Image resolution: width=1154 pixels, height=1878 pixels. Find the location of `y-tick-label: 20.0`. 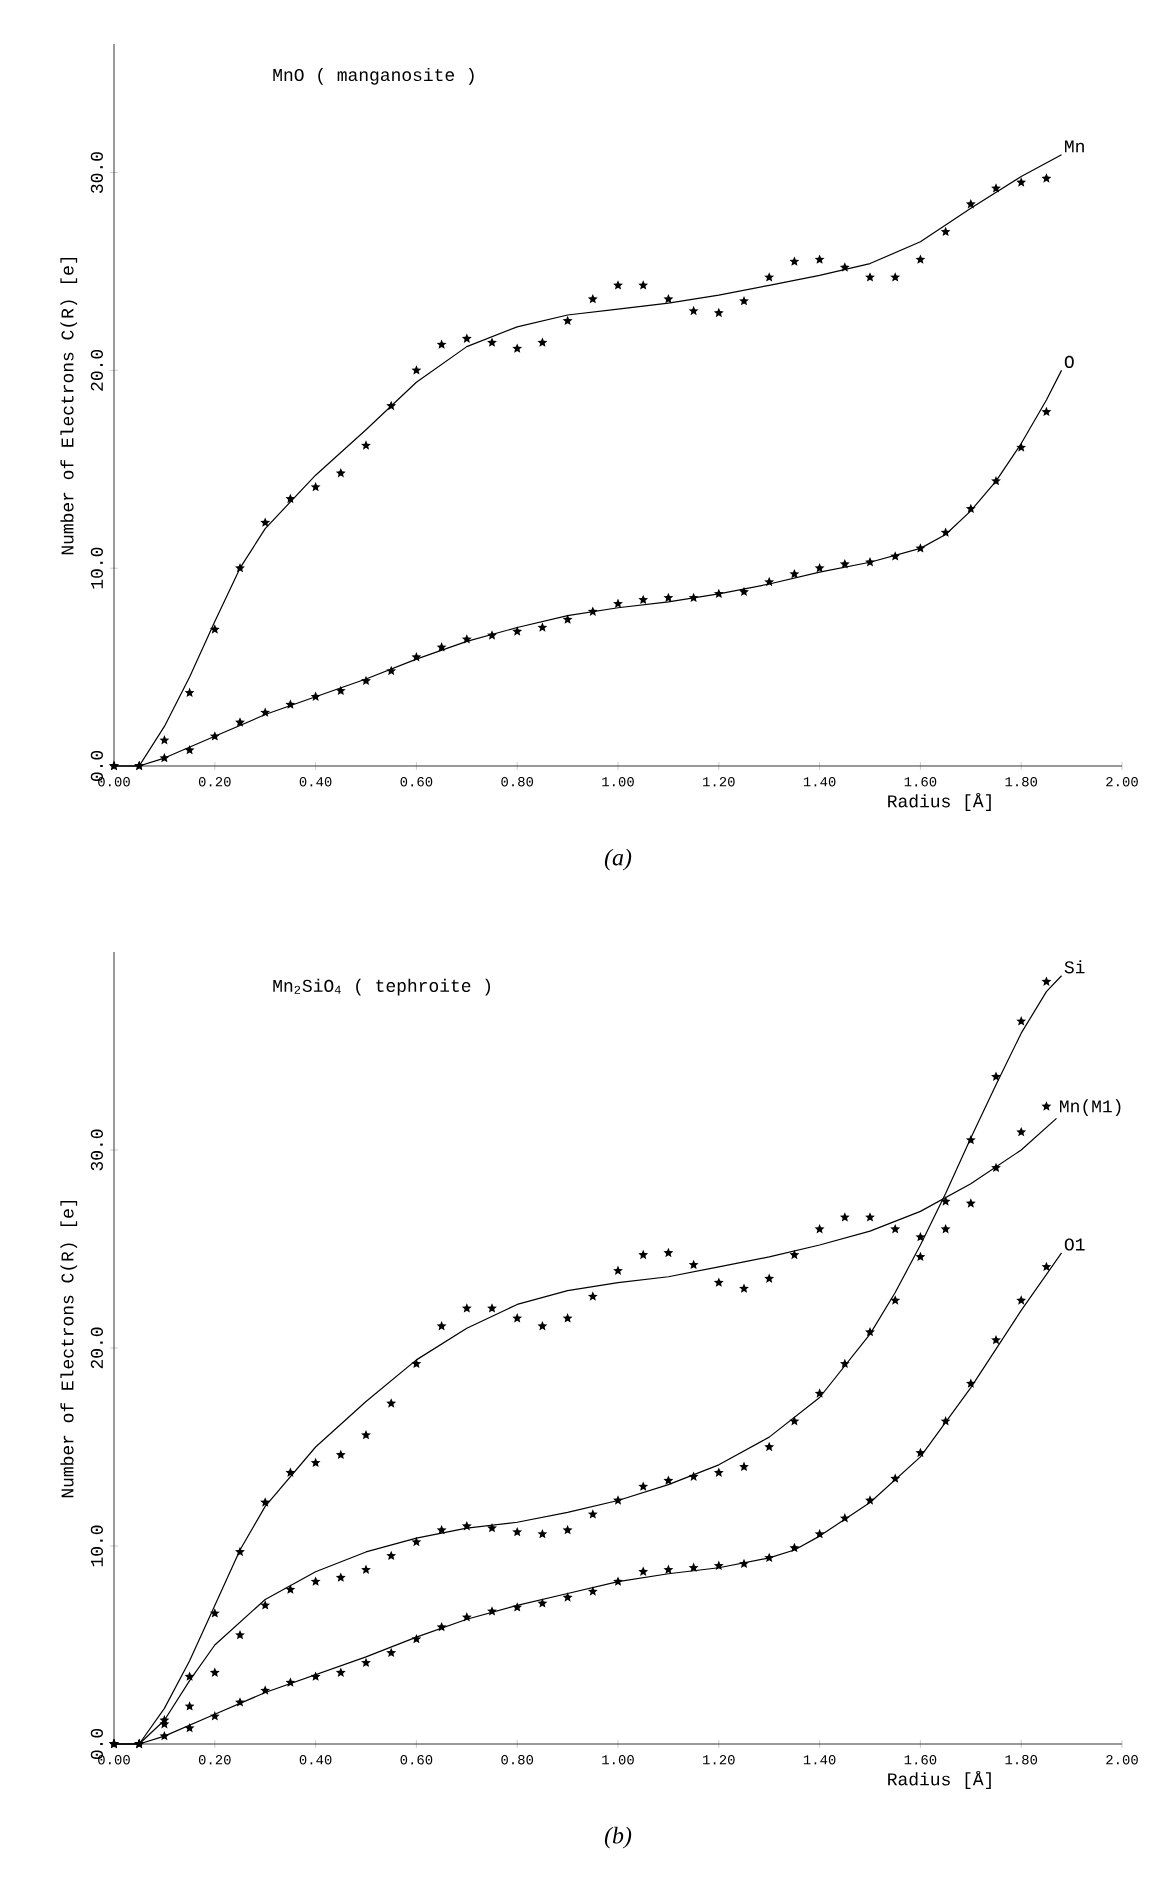

y-tick-label: 20.0 is located at coordinates (96, 1348).